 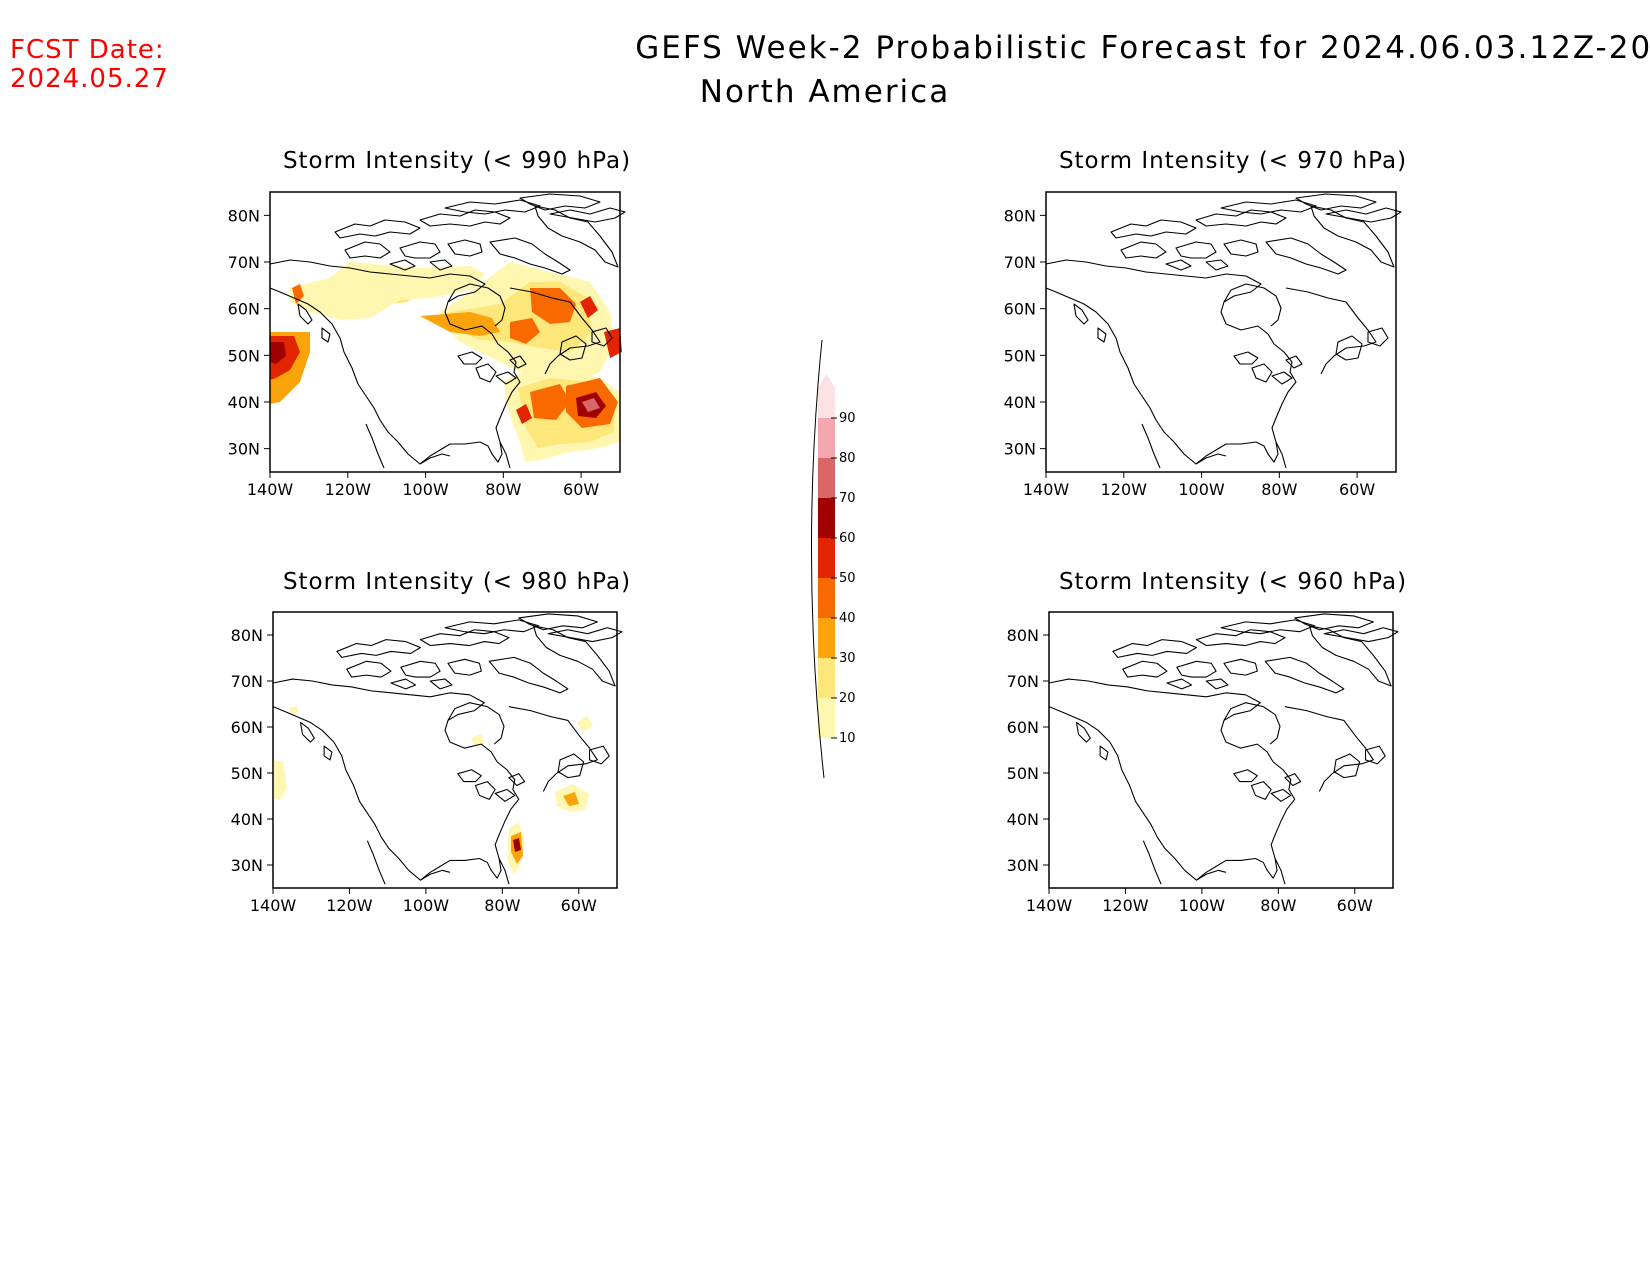 What do you see at coordinates (825, 92) in the screenshot?
I see `figure-subtitle: North America` at bounding box center [825, 92].